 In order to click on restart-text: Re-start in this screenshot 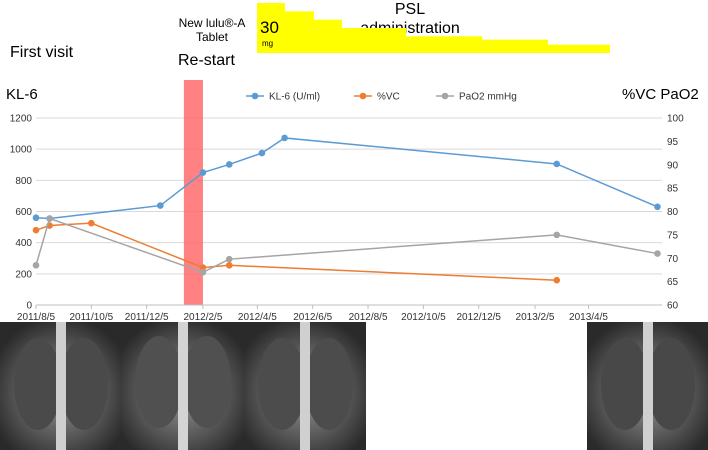, I will do `click(206, 60)`.